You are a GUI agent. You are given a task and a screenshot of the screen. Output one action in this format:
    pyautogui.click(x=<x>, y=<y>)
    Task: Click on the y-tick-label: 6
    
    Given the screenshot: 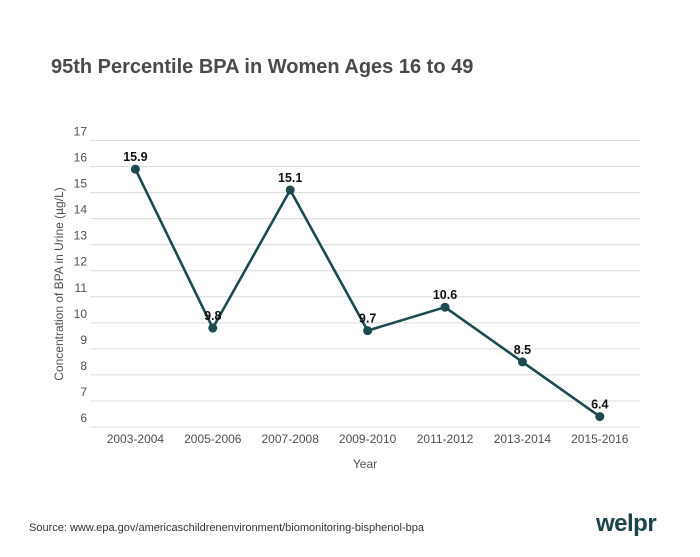 What is the action you would take?
    pyautogui.click(x=83, y=418)
    